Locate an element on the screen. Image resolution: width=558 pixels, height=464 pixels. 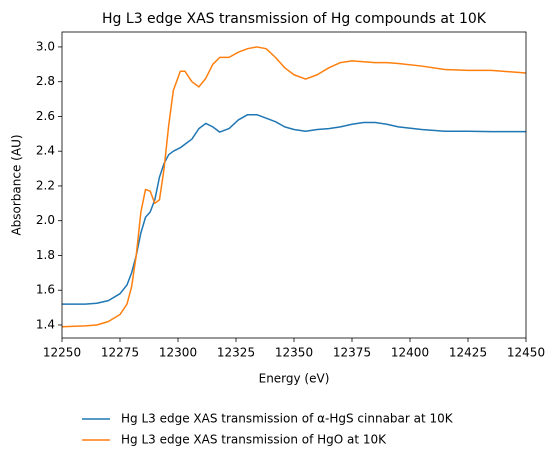
x-tick-label: 12375 is located at coordinates (352, 353).